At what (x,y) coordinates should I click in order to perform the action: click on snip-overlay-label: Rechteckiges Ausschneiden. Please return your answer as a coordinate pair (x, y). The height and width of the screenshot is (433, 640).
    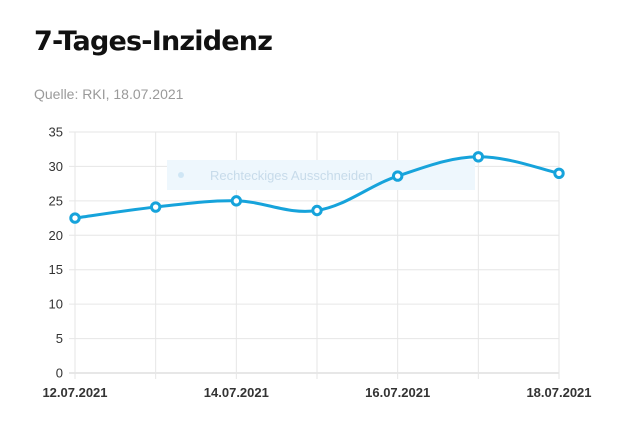
    Looking at the image, I should click on (291, 175).